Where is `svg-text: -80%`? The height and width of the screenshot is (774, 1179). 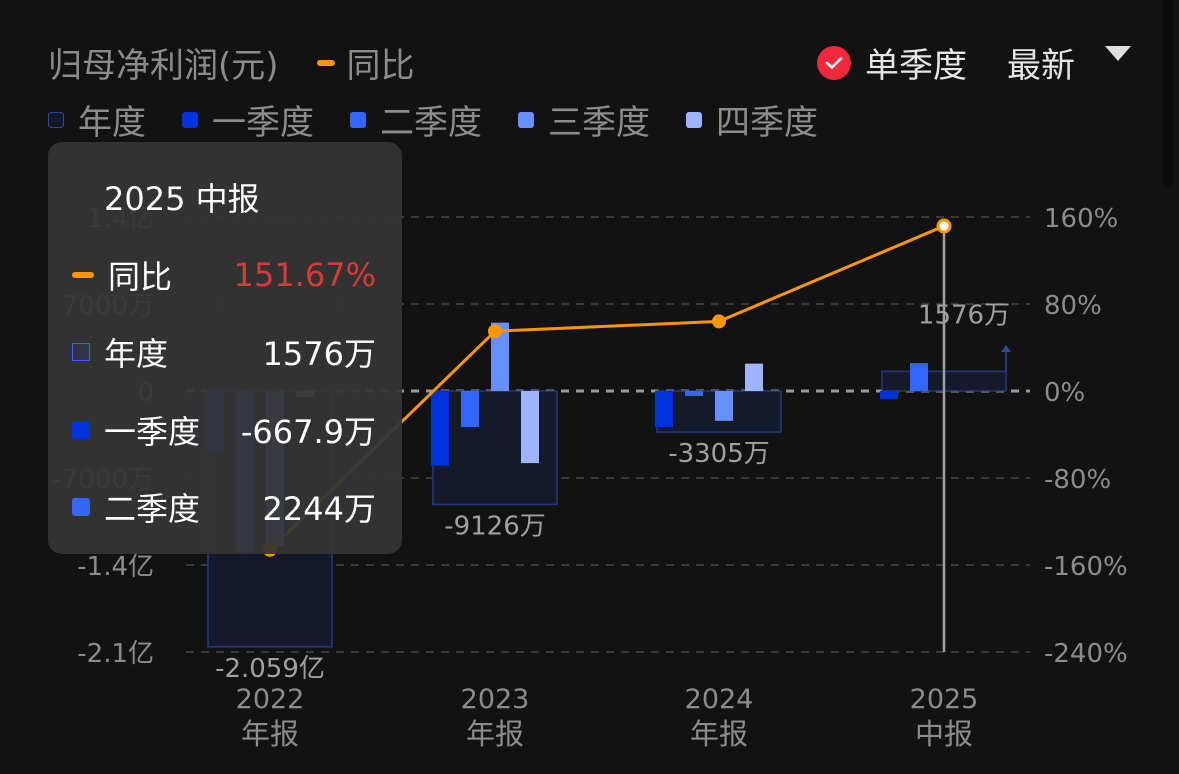 svg-text: -80% is located at coordinates (1077, 480).